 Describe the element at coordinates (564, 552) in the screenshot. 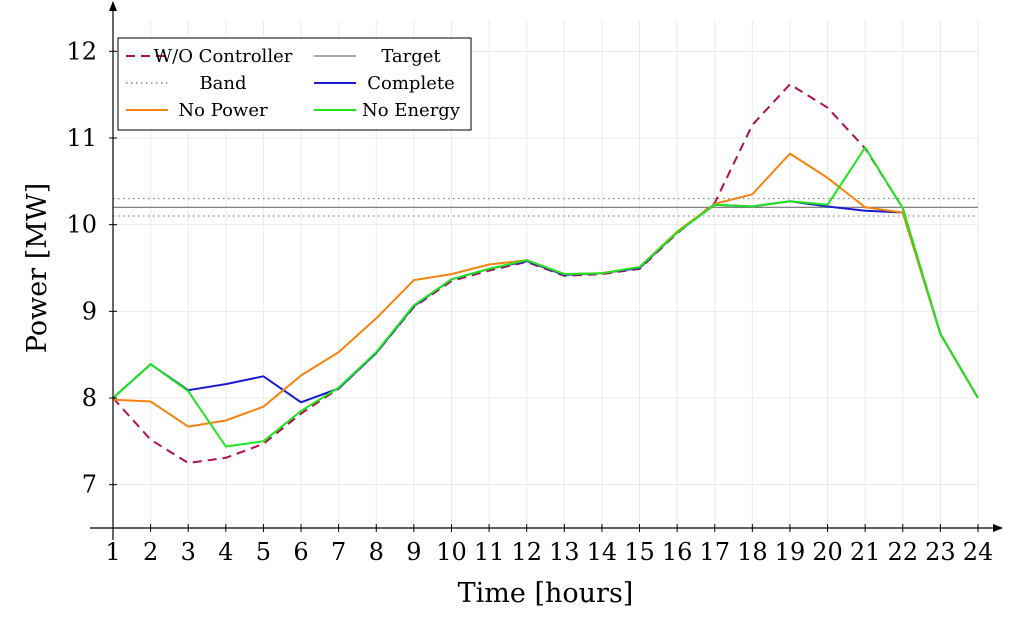

I see `x-tick-label: 13` at that location.